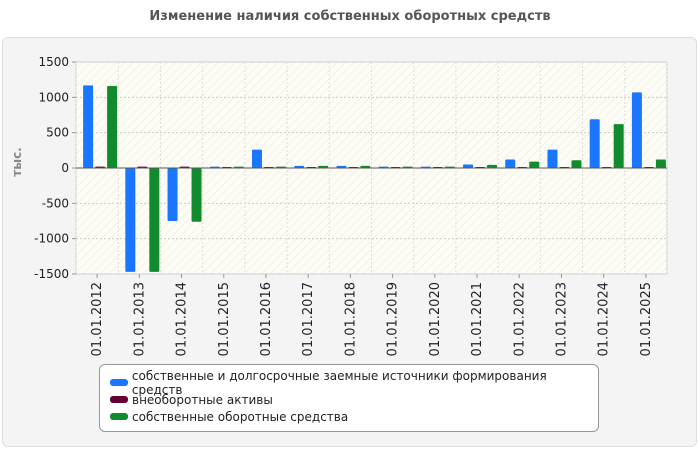 This screenshot has height=450, width=700. Describe the element at coordinates (17, 161) in the screenshot. I see `y-axis-label: тыс.` at that location.